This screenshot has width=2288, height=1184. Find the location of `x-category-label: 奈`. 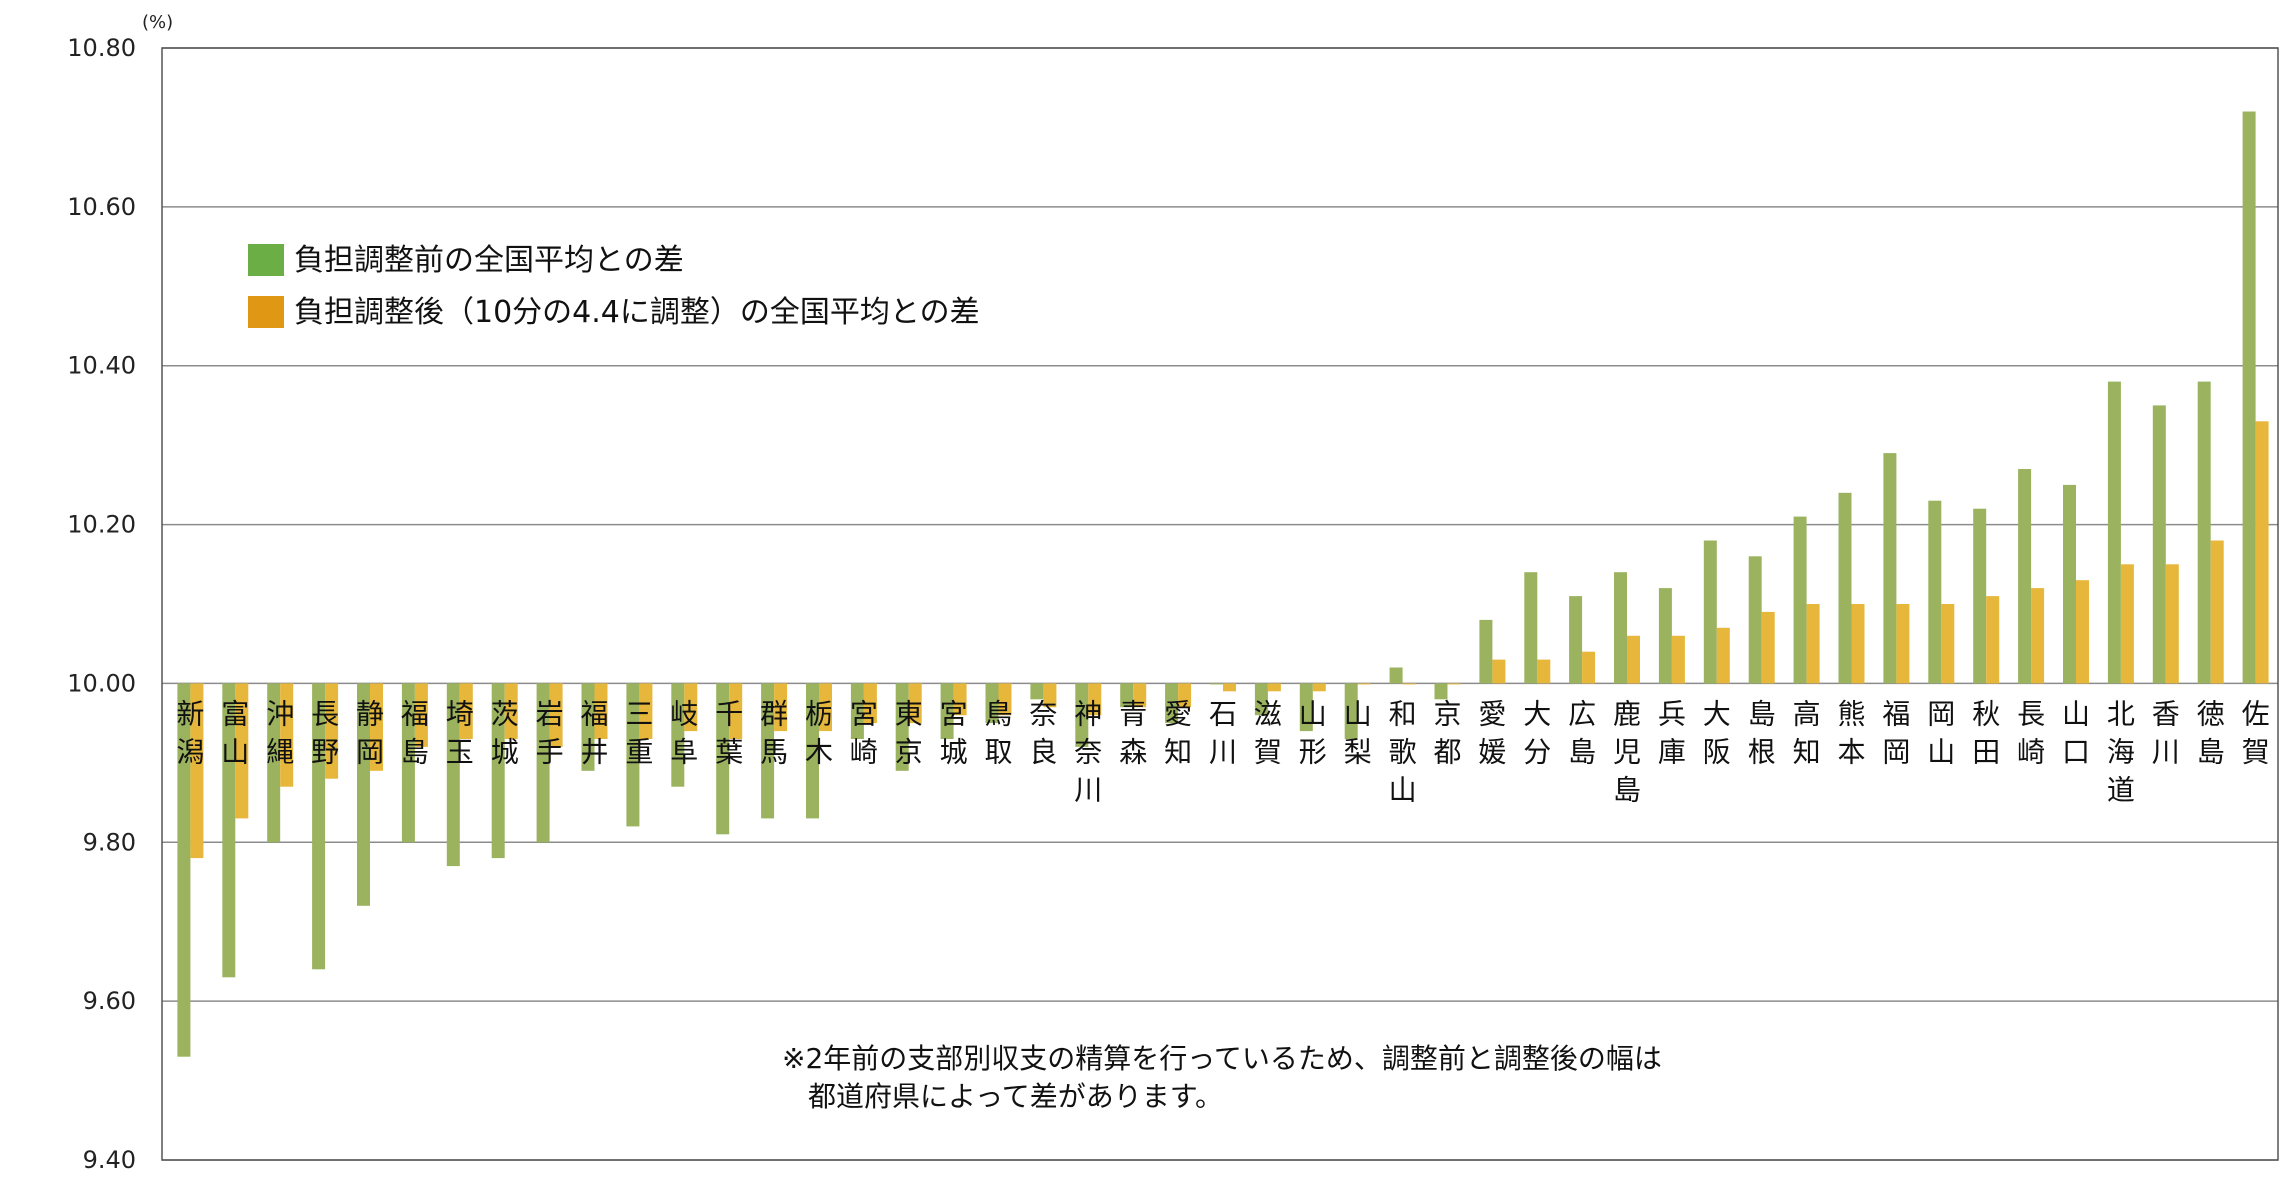

x-category-label: 奈 is located at coordinates (1088, 751).